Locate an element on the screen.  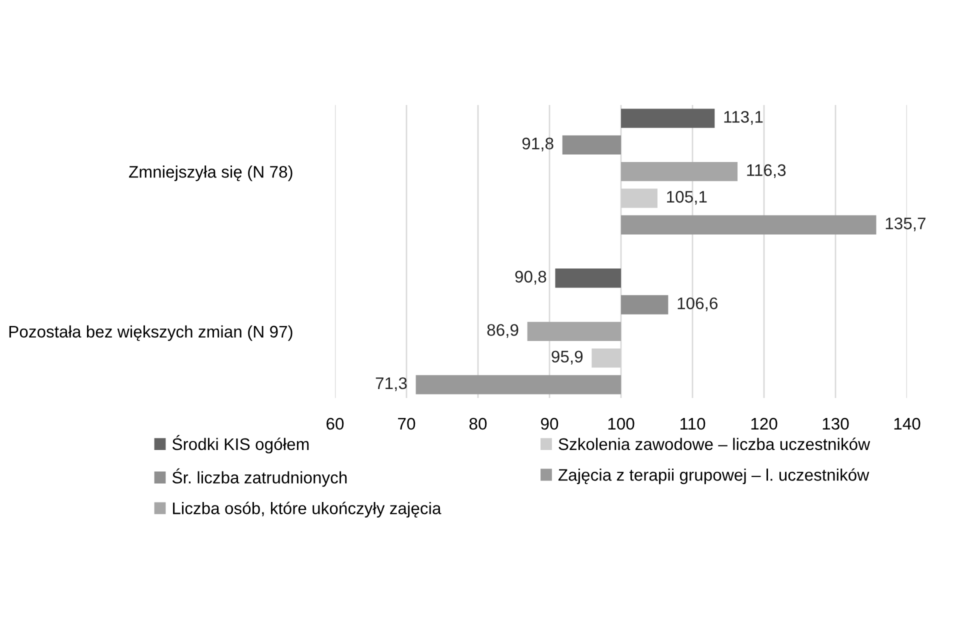
legend-label: Szkolenia zawodowe – liczba uczestników is located at coordinates (714, 444).